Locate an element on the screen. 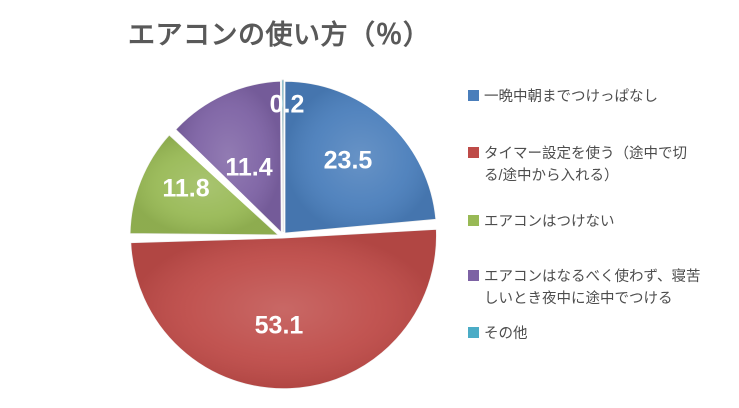 Image resolution: width=739 pixels, height=408 pixels. legend-item-1: タイマー設定を使う（途中で切 る/途中から入れる） is located at coordinates (602, 165).